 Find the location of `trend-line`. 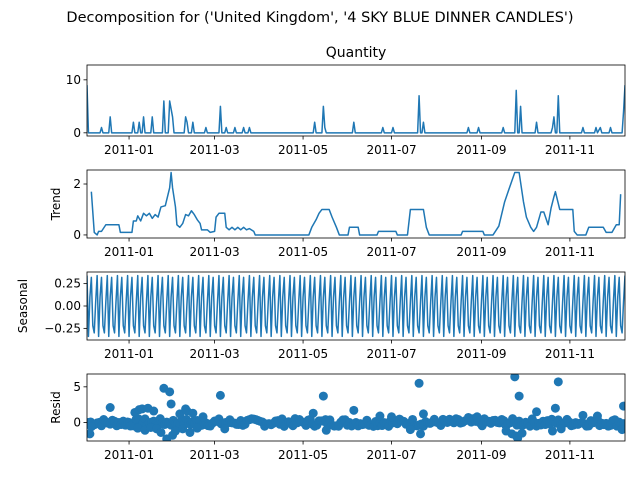

trend-line is located at coordinates (356, 203).